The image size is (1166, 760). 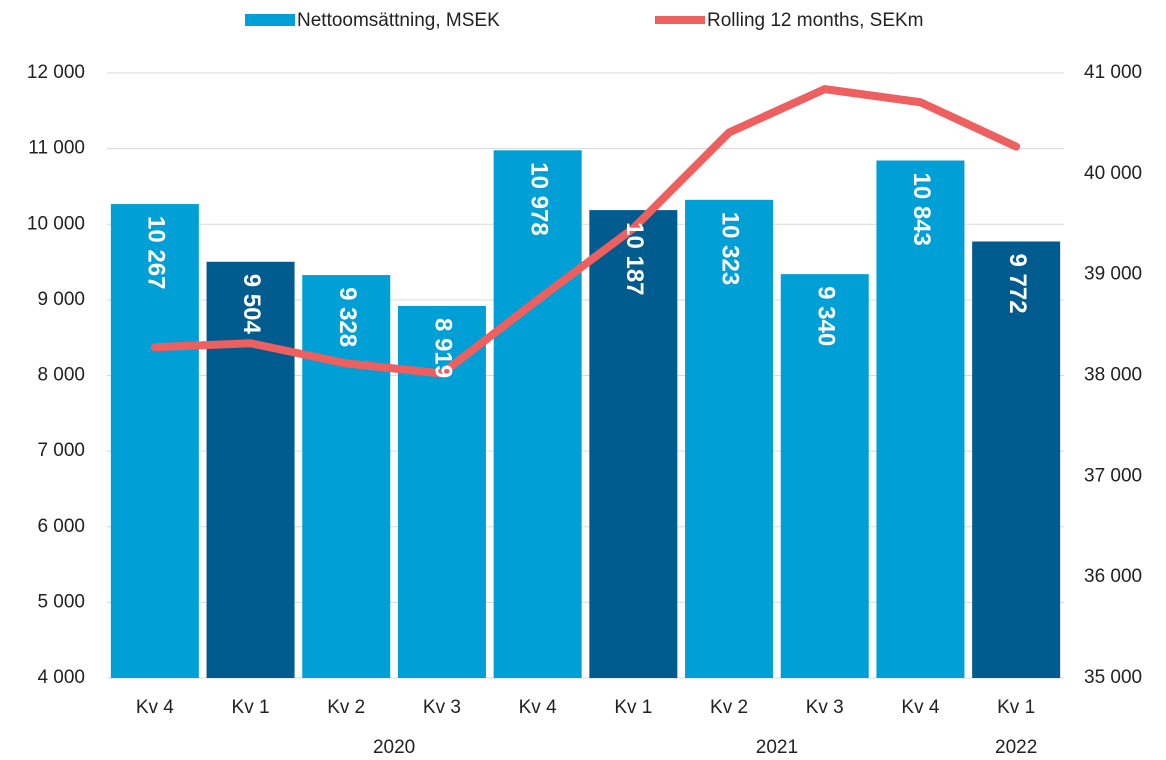 I want to click on value-label: 9 504, so click(x=251, y=304).